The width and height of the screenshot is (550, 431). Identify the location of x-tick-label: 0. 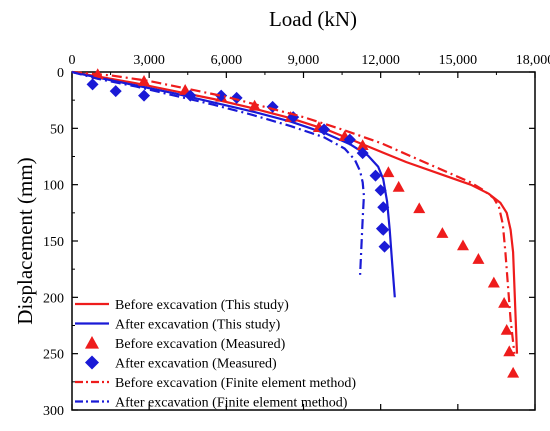
(72, 60).